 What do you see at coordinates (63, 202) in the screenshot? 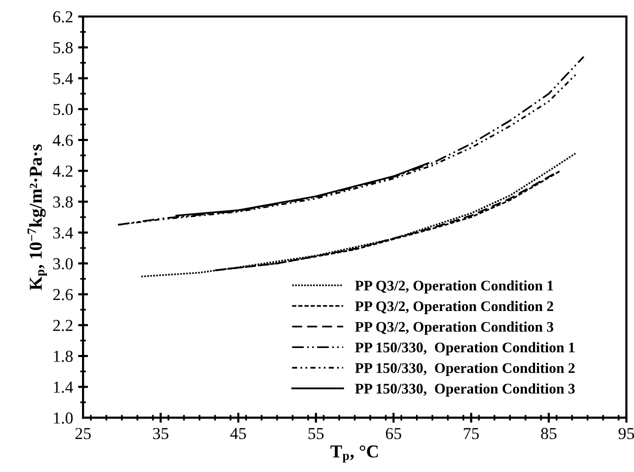
I see `y-tick-label: 3.8` at bounding box center [63, 202].